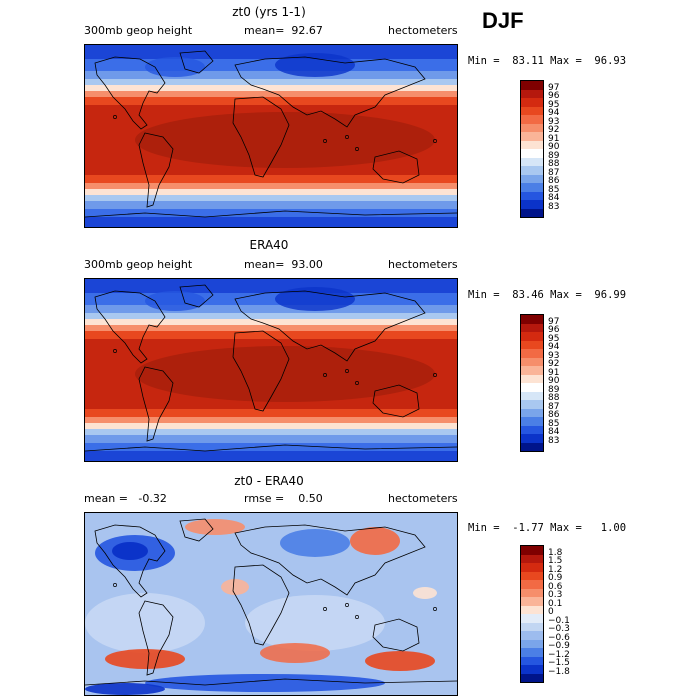 The width and height of the screenshot is (700, 700). What do you see at coordinates (559, 637) in the screenshot?
I see `colorbar-tick-label: −0.6` at bounding box center [559, 637].